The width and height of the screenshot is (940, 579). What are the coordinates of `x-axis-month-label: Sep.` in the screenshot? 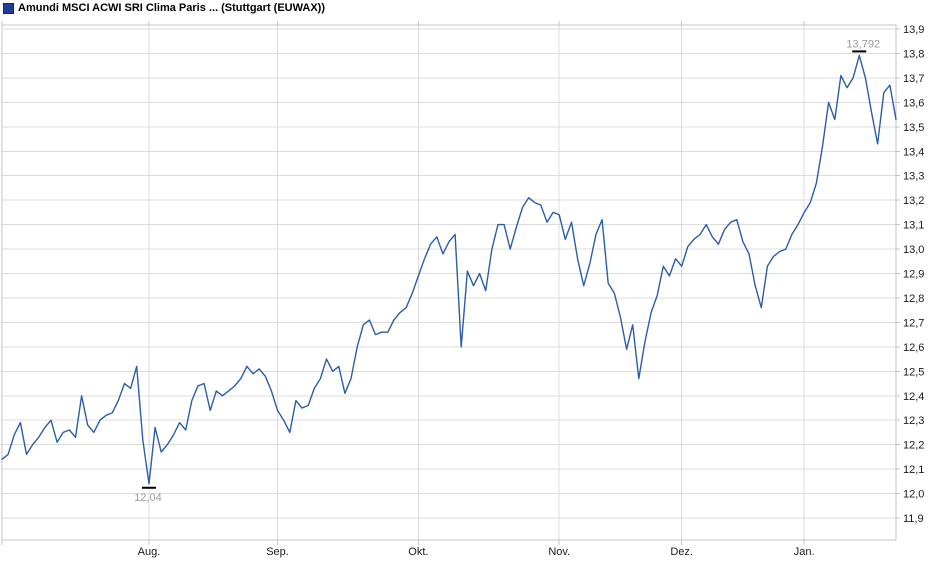 It's located at (277, 552).